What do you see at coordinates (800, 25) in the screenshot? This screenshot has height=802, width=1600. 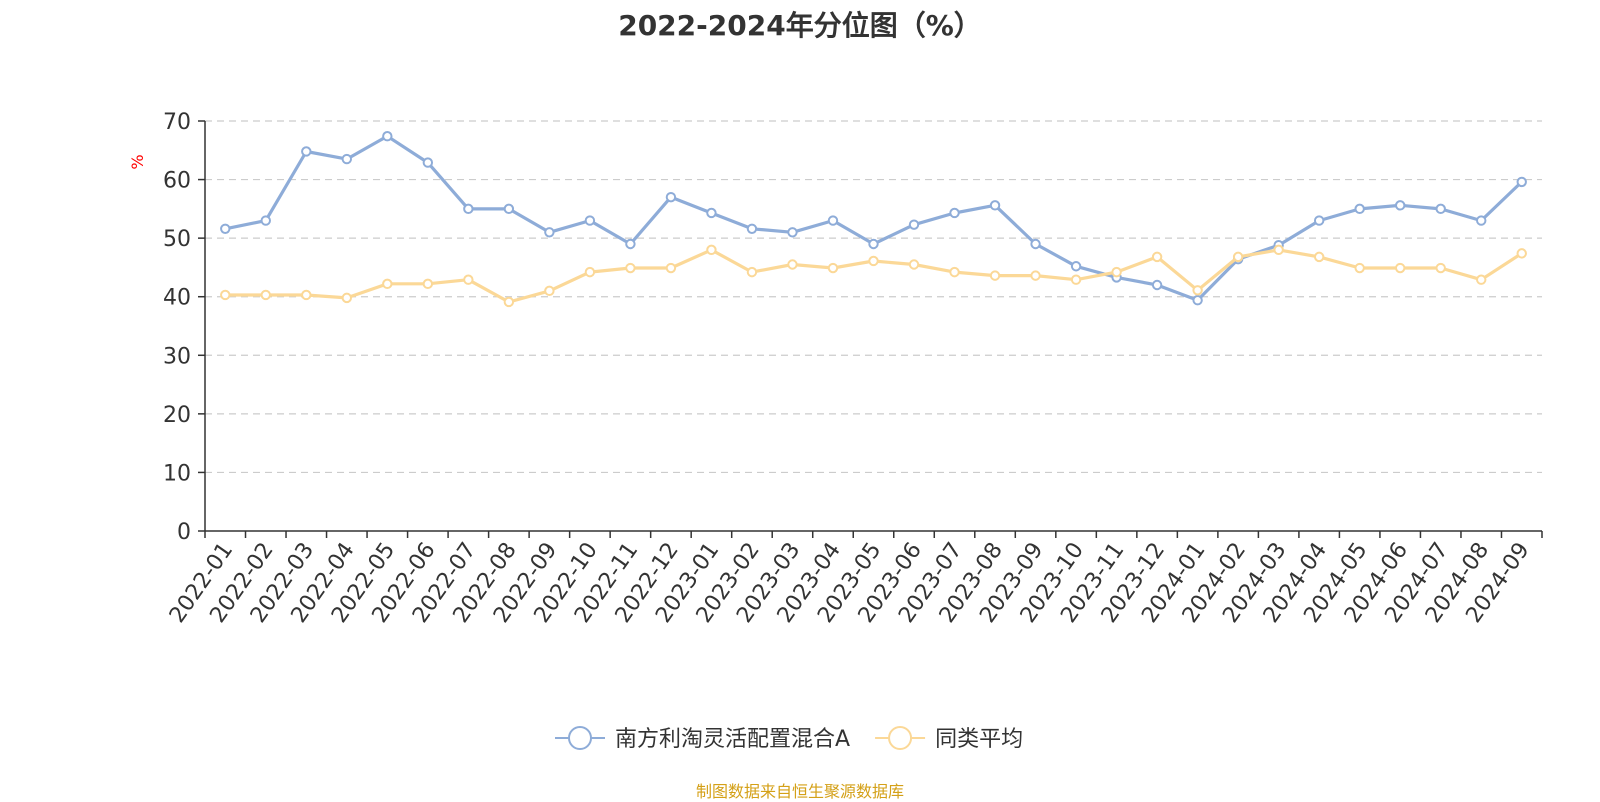 I see `chart-title: 2022-2024年分位图（%）` at bounding box center [800, 25].